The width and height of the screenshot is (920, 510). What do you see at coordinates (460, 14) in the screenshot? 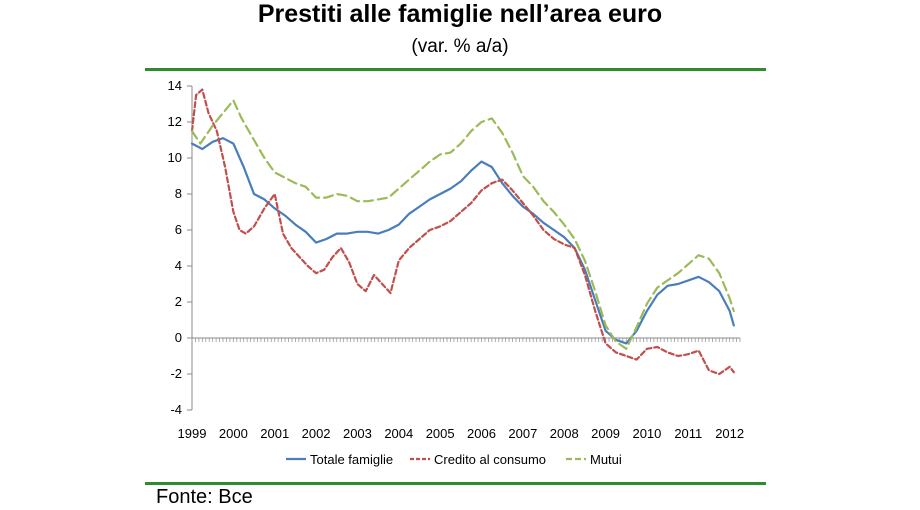
I see `chart-title: Prestiti alle famiglie nell’area euro` at bounding box center [460, 14].